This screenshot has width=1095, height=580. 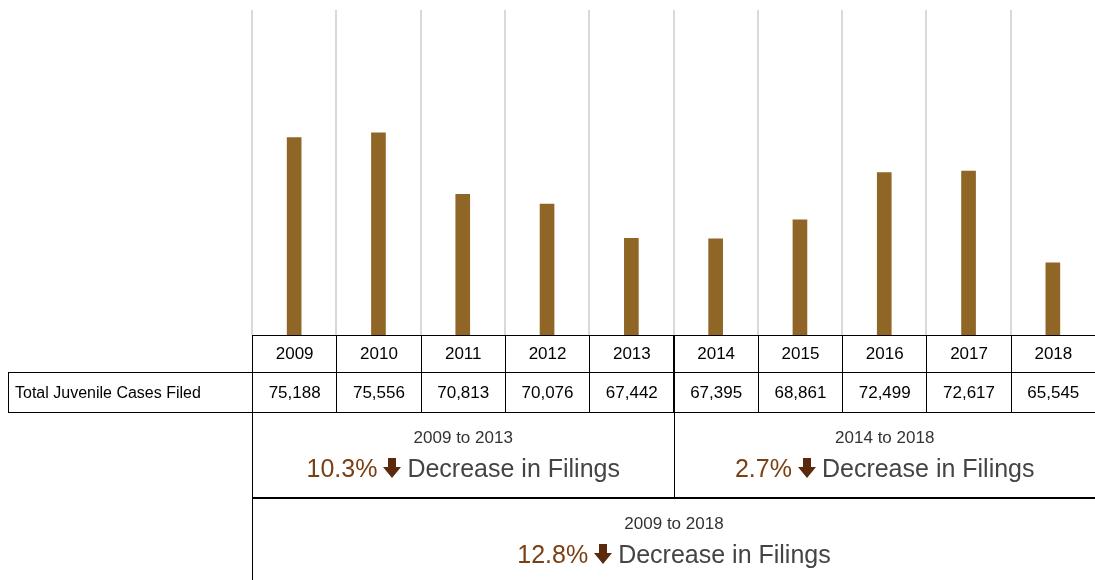 What do you see at coordinates (969, 354) in the screenshot?
I see `x-tick-label: 2017` at bounding box center [969, 354].